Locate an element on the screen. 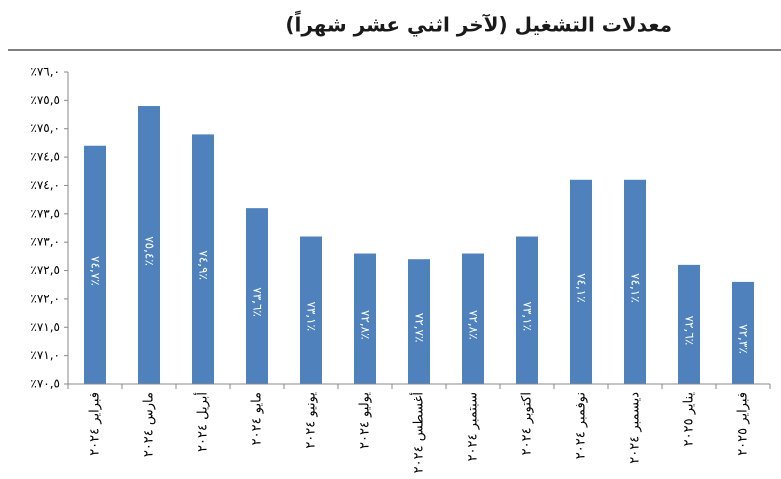 This screenshot has height=479, width=781. x-tick-label: مارس ٢٠٢٤ is located at coordinates (149, 424).